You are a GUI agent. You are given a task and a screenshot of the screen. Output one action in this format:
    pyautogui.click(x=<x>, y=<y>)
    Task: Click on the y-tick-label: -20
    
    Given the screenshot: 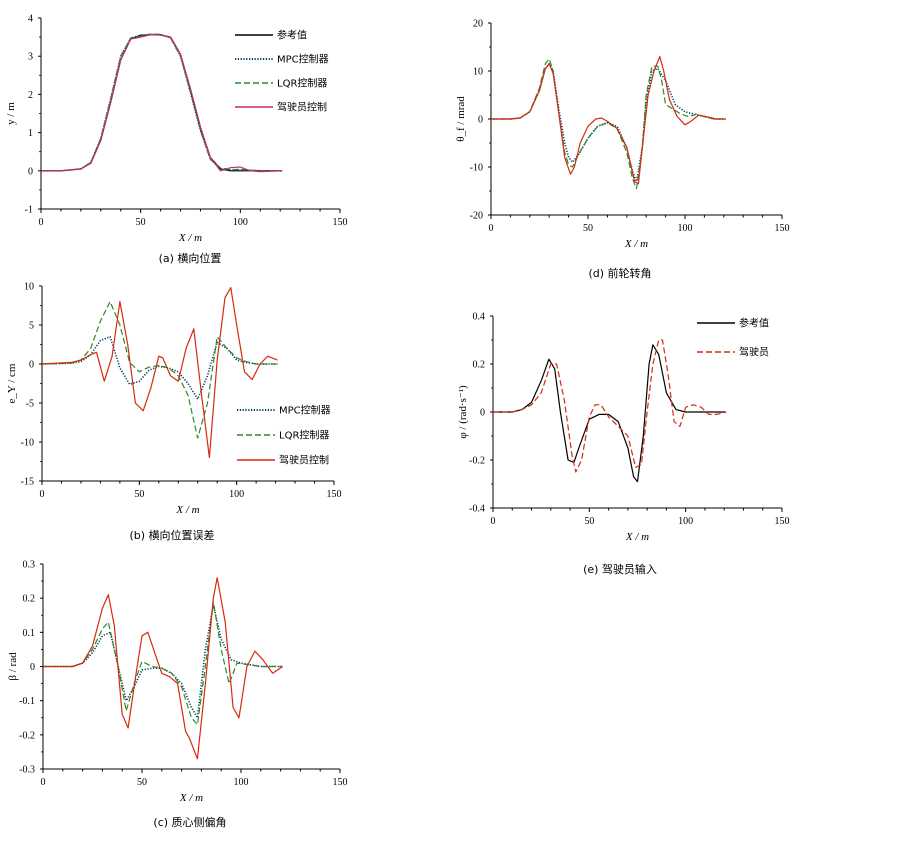 What is the action you would take?
    pyautogui.click(x=476, y=216)
    